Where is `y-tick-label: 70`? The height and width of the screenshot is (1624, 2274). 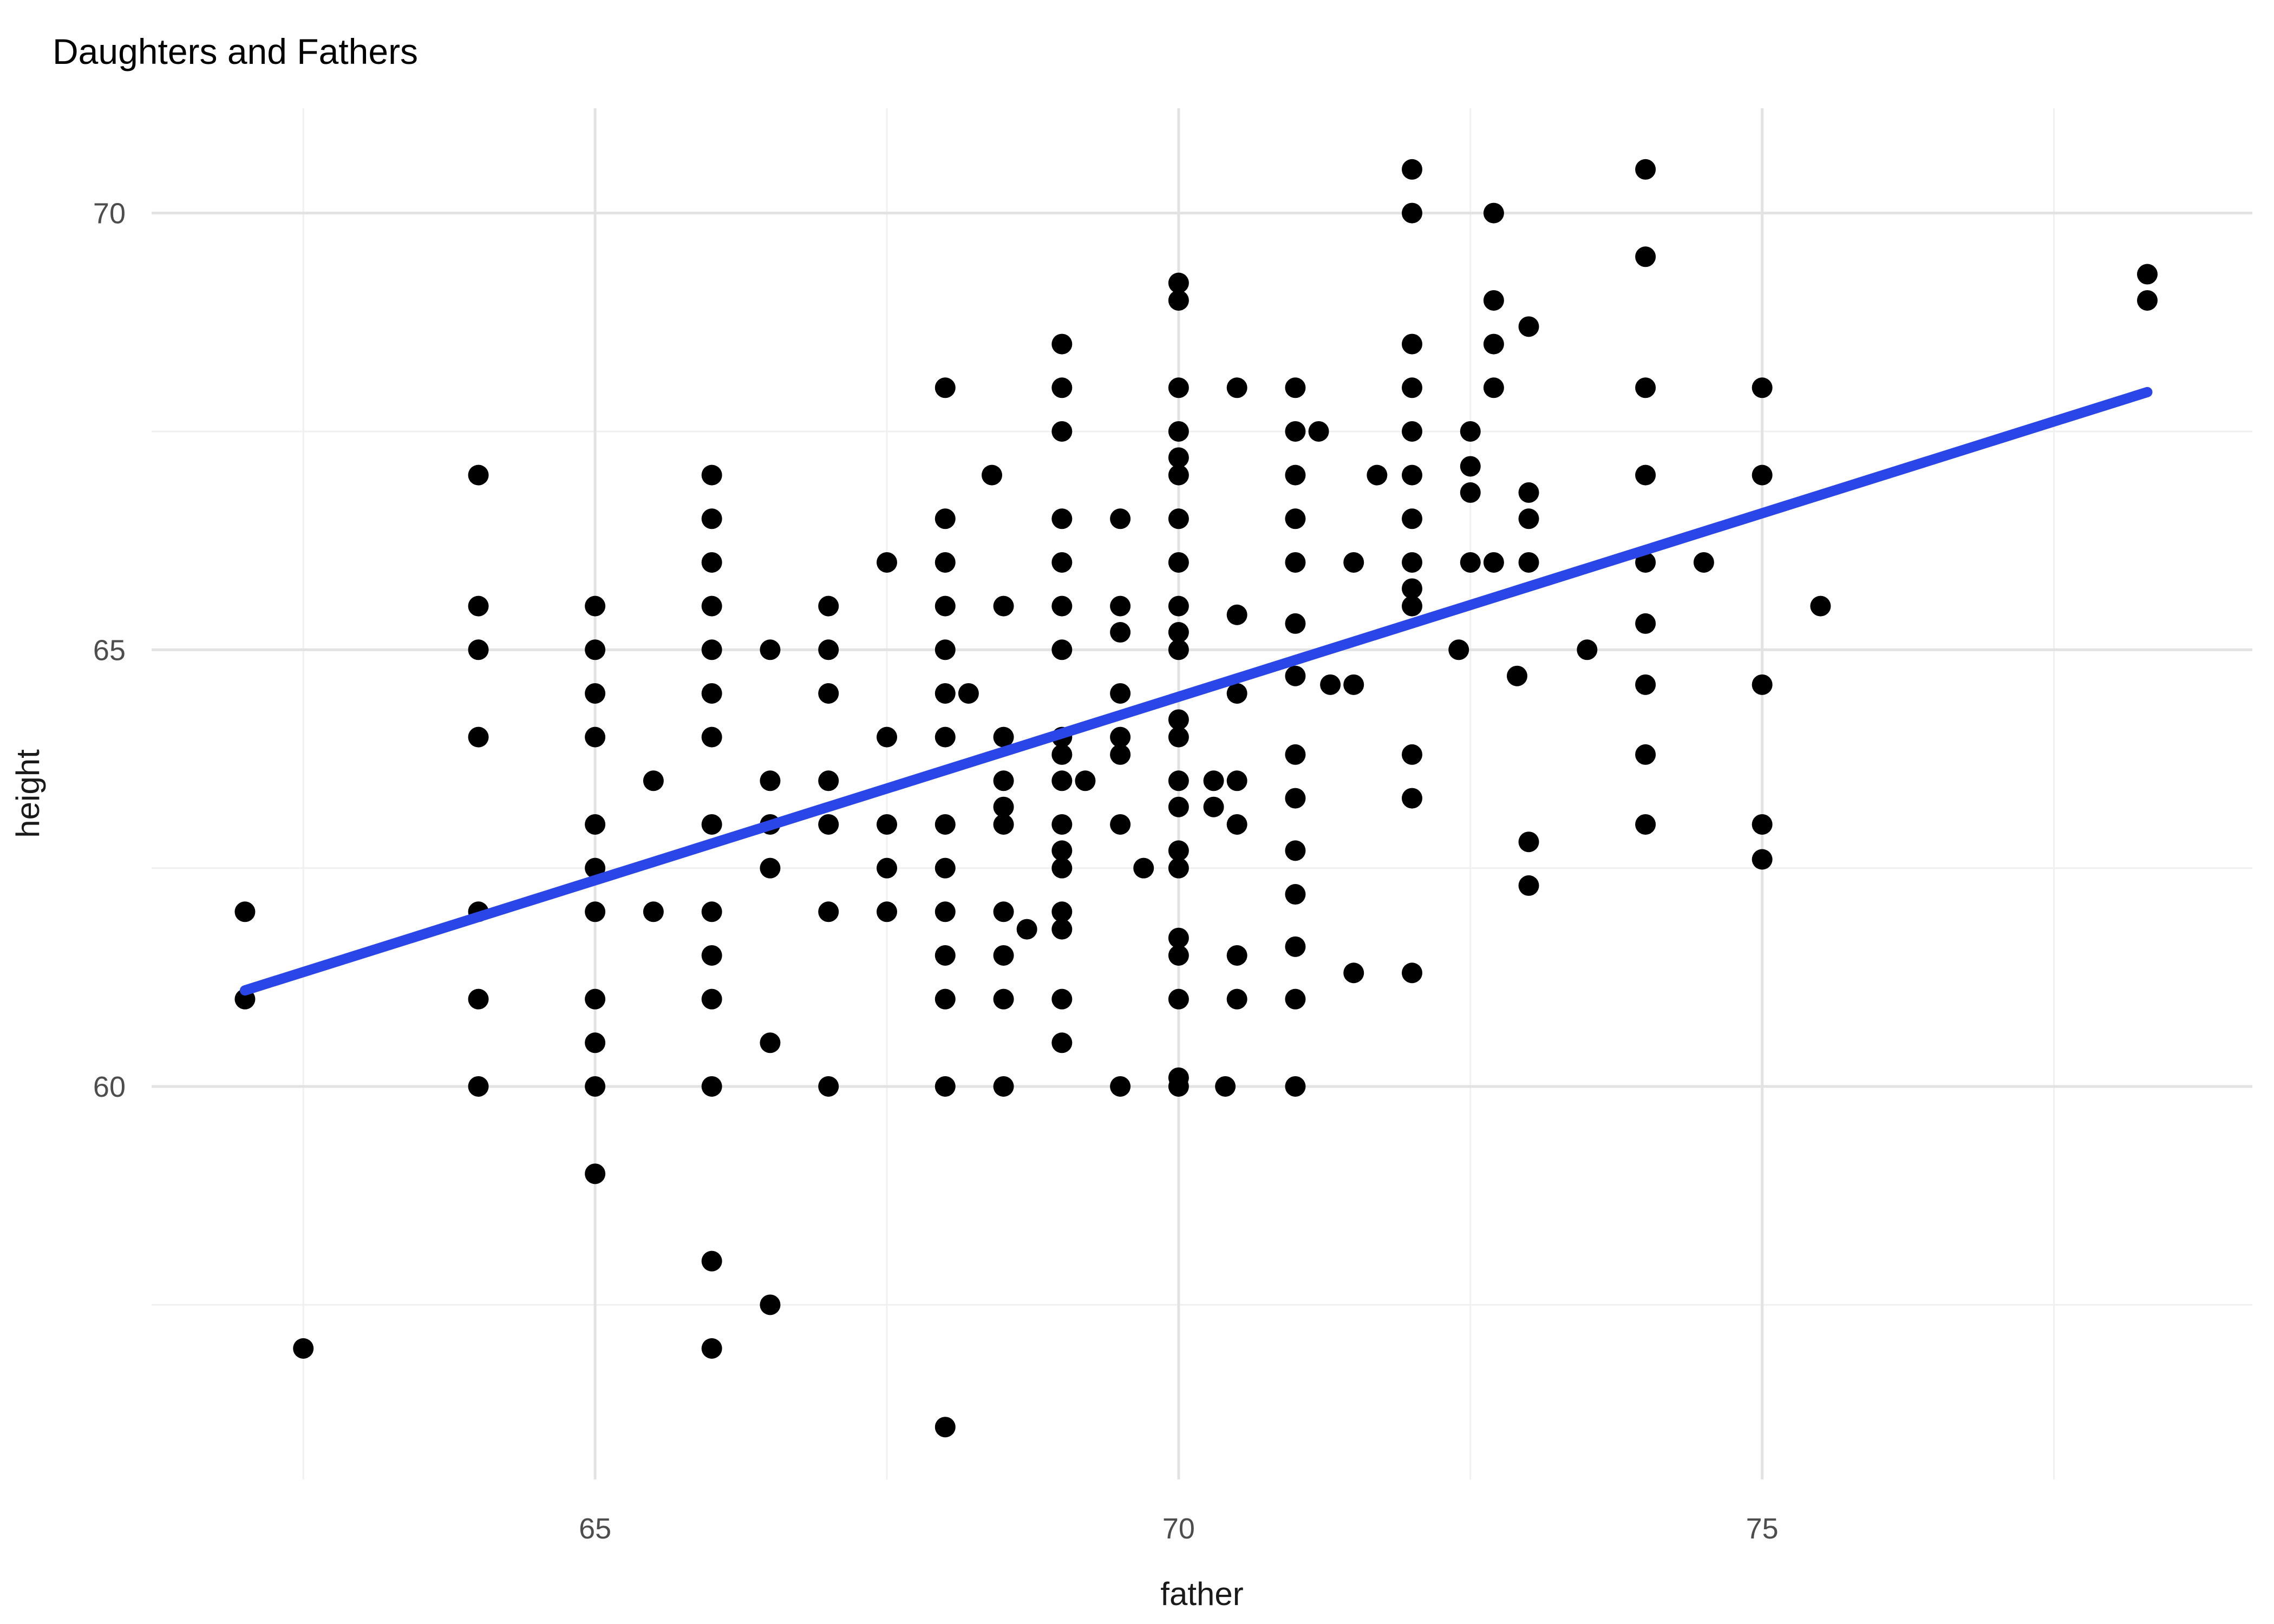
y-tick-label: 70 is located at coordinates (110, 214).